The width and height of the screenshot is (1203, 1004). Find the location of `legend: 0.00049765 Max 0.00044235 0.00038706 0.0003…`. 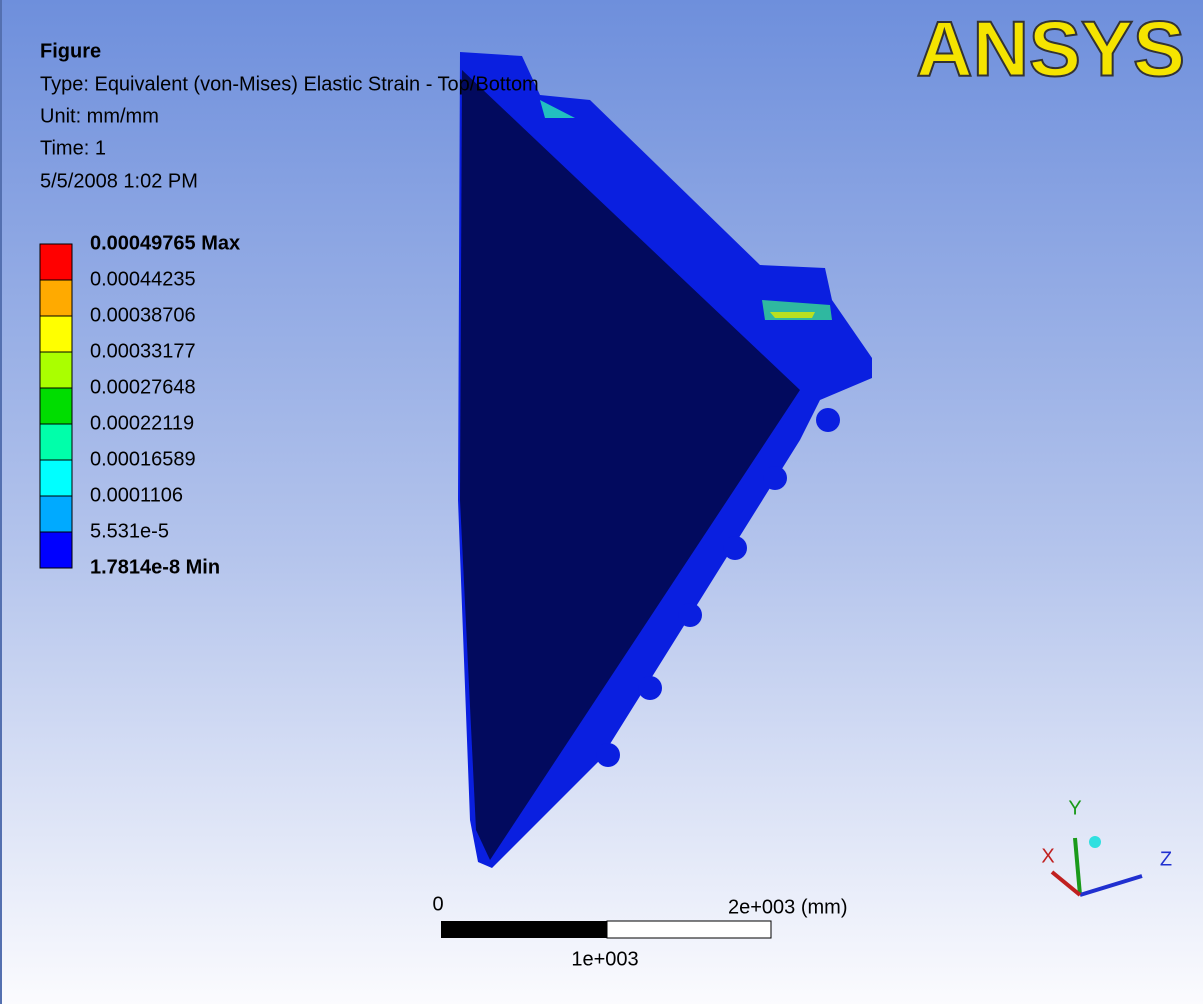

legend: 0.00049765 Max 0.00044235 0.00038706 0.0003… is located at coordinates (139, 405).